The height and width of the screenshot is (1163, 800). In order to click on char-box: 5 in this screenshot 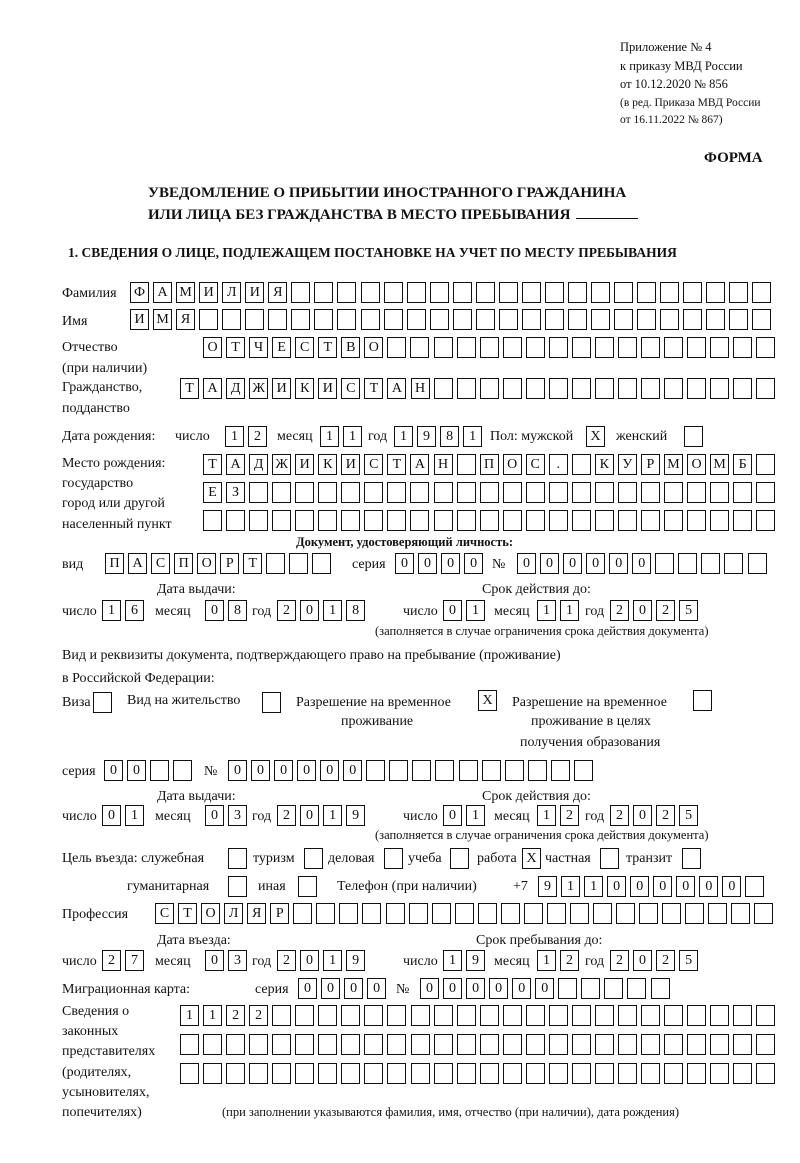, I will do `click(689, 960)`.